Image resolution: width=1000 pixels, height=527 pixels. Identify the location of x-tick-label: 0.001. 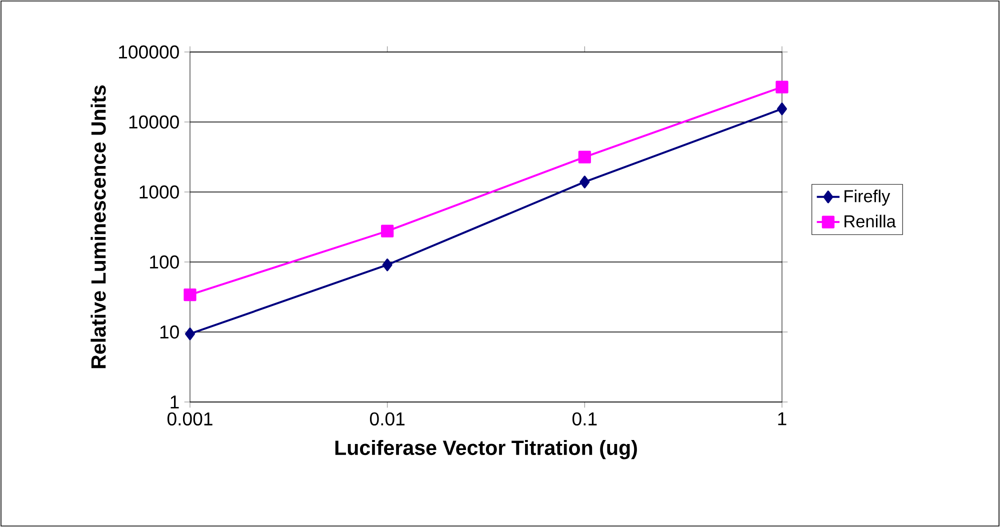
(189, 419).